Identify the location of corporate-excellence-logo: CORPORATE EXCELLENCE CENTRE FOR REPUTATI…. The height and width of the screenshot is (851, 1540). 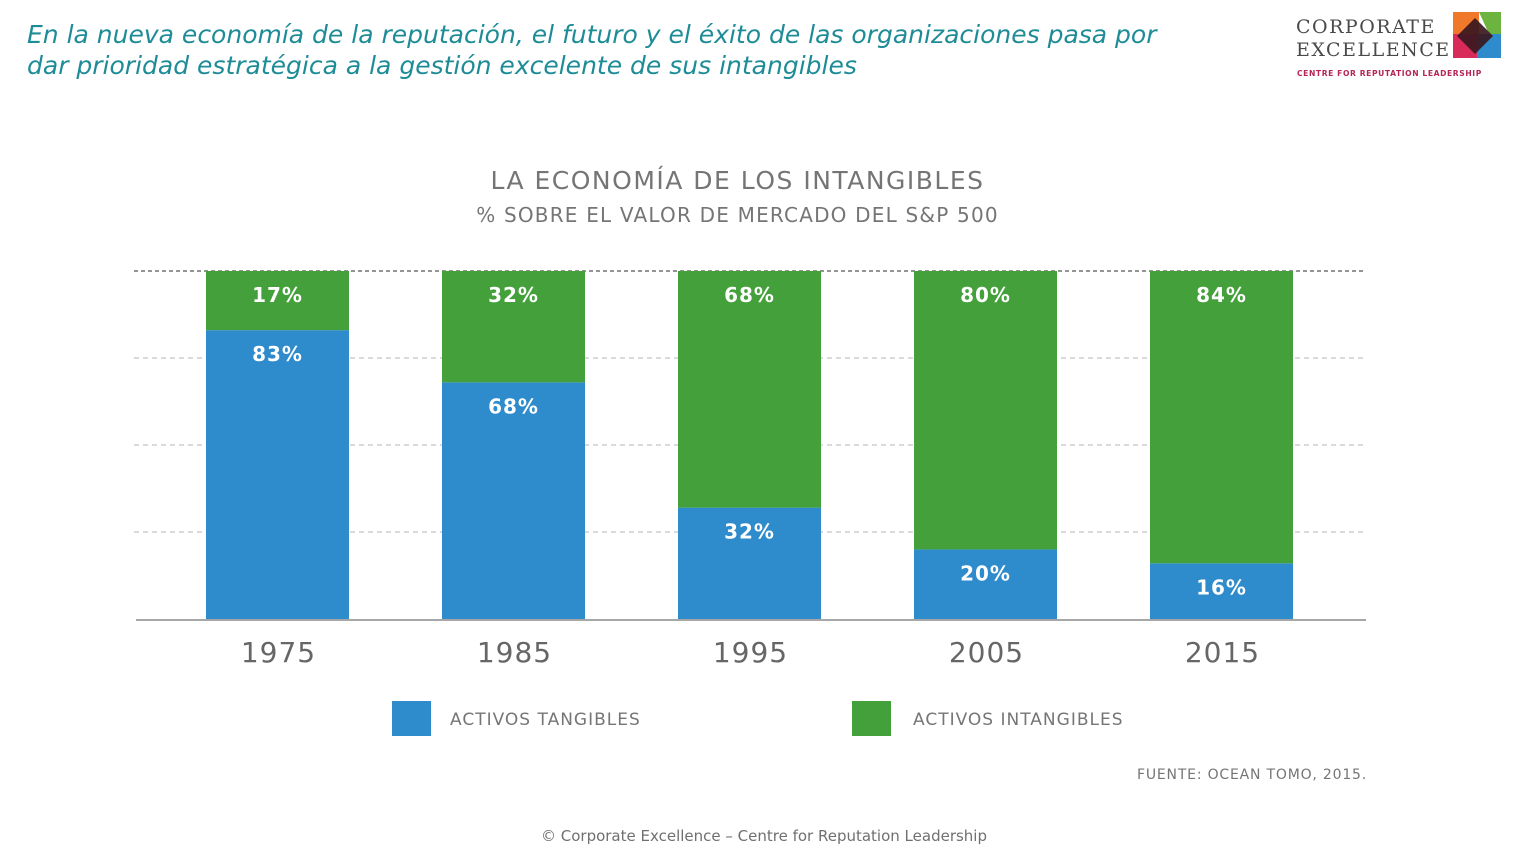
(1401, 48).